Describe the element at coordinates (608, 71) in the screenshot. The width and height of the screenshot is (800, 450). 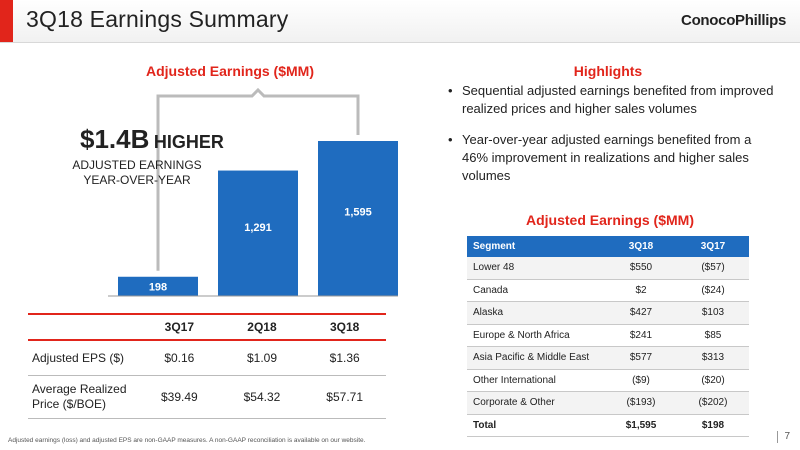
I see `highlights-title: Highlights` at that location.